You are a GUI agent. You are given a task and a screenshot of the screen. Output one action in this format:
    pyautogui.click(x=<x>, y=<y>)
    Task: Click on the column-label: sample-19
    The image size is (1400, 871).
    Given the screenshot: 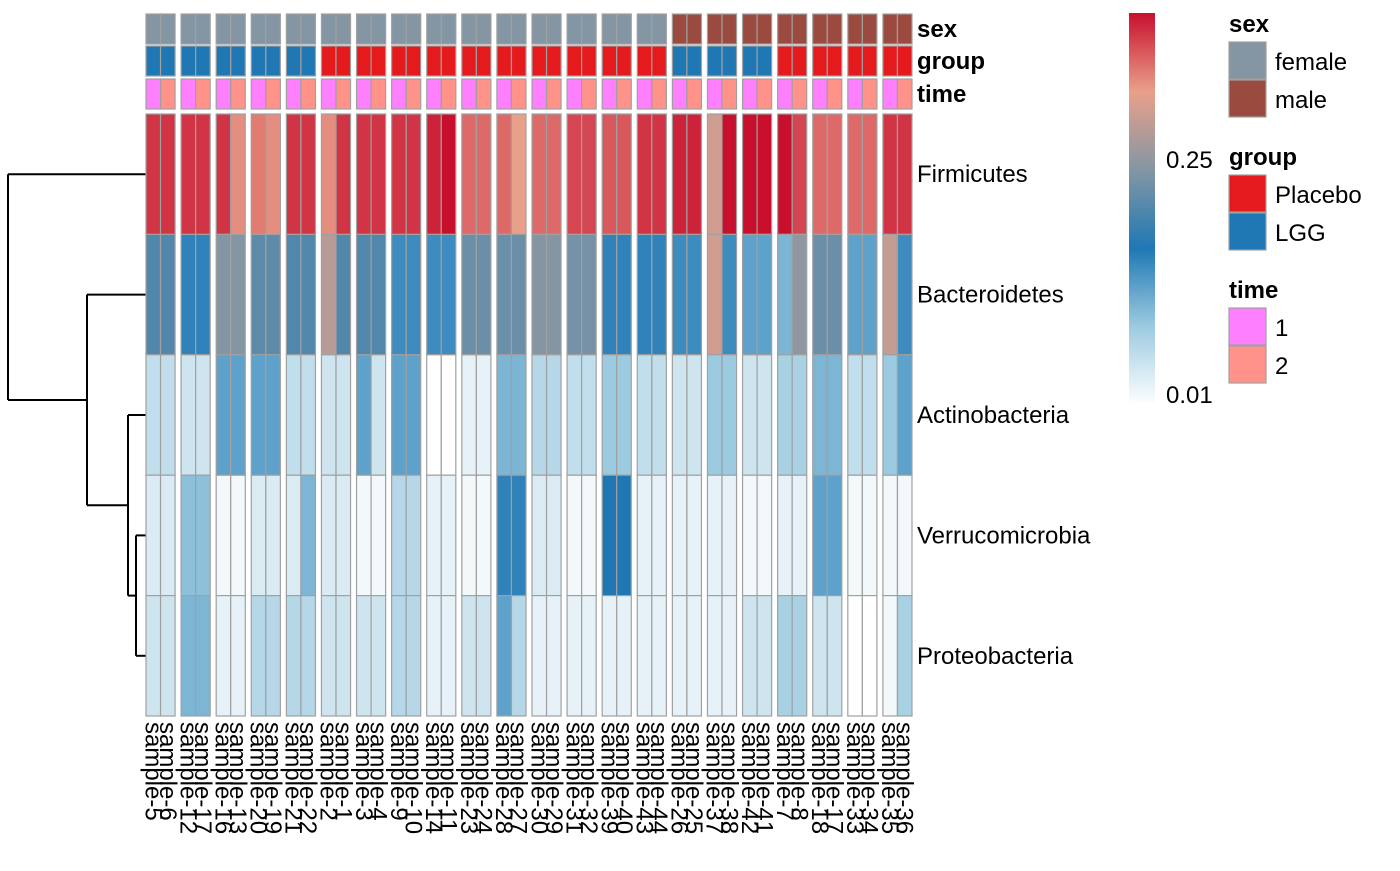 What is the action you would take?
    pyautogui.click(x=272, y=778)
    